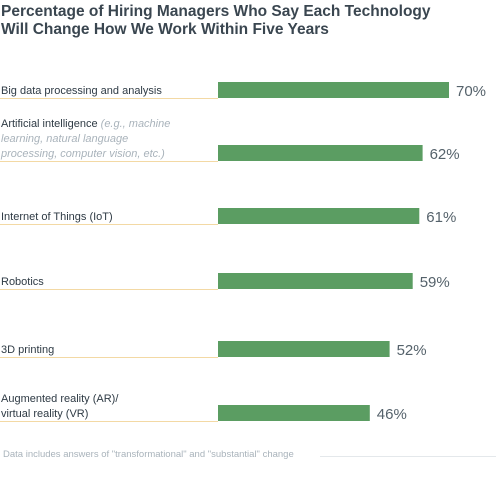 The image size is (496, 480). What do you see at coordinates (392, 414) in the screenshot?
I see `value-label-5: 46%` at bounding box center [392, 414].